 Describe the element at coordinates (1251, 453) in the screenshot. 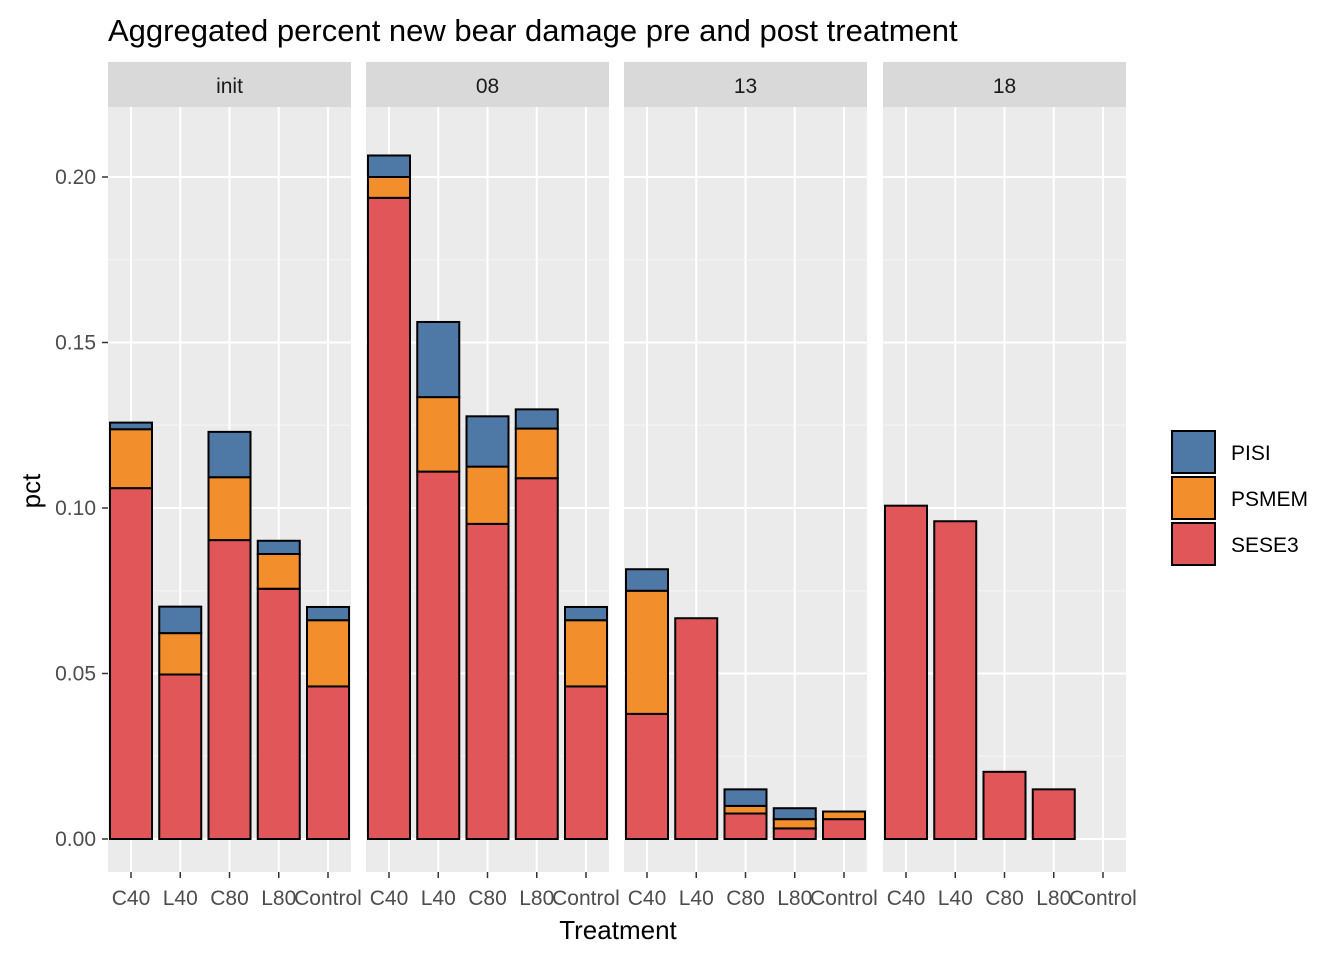

I see `legend-label-pisi: PISI` at that location.